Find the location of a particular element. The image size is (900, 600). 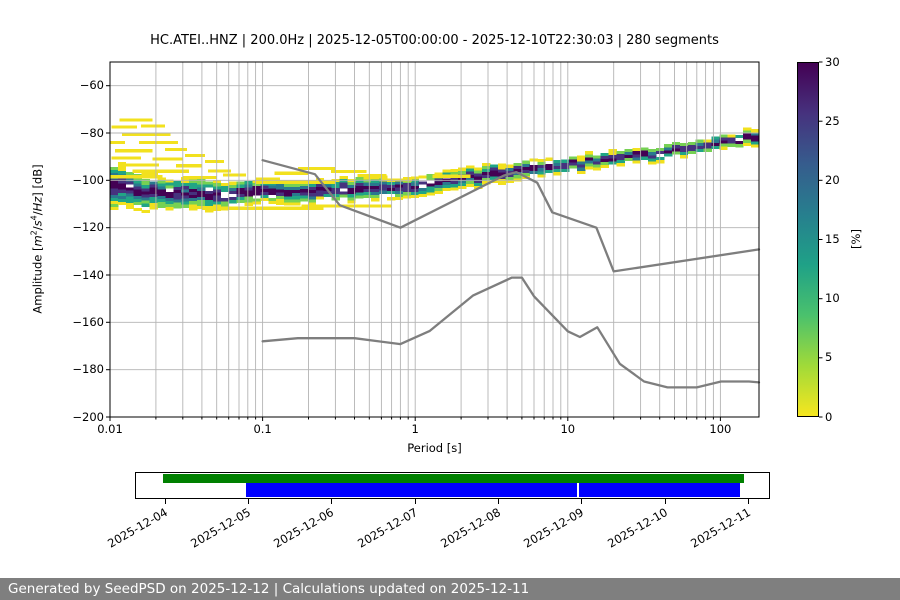

x-axis-label: Period [s] is located at coordinates (434, 448).